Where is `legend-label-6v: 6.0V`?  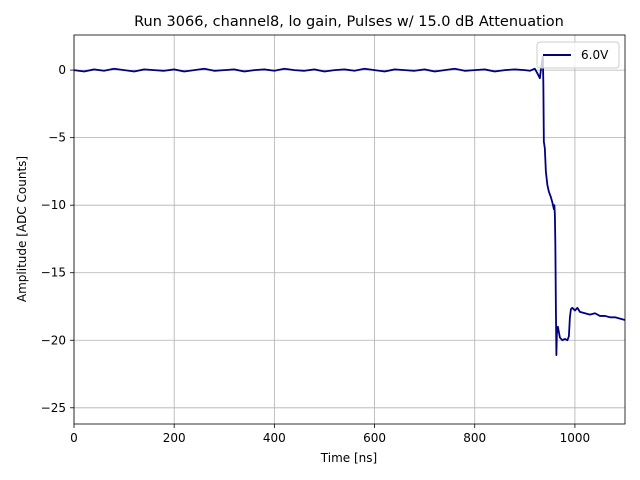
legend-label-6v: 6.0V is located at coordinates (595, 55).